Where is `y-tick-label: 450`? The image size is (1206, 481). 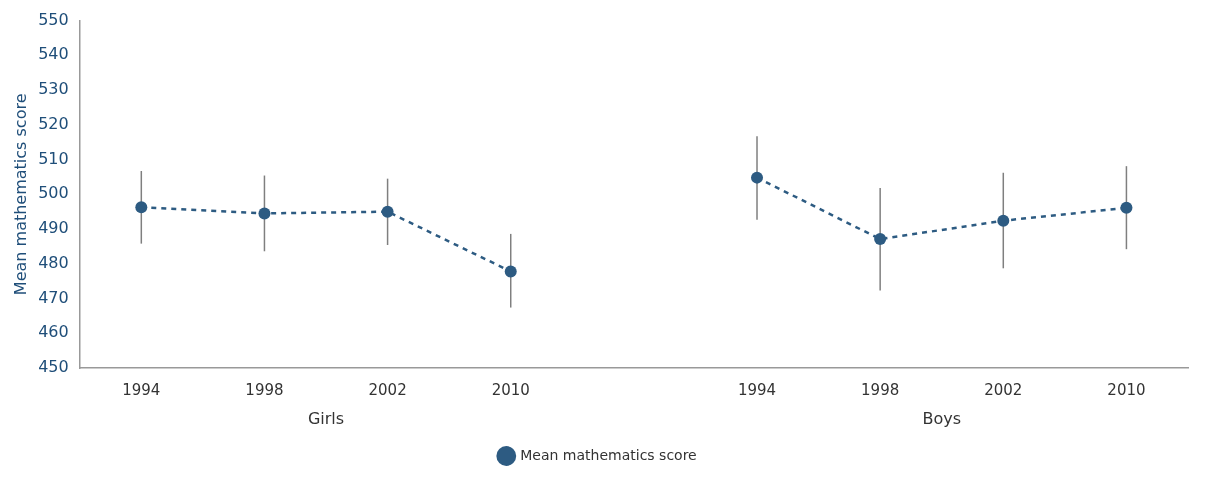
y-tick-label: 450 is located at coordinates (53, 367).